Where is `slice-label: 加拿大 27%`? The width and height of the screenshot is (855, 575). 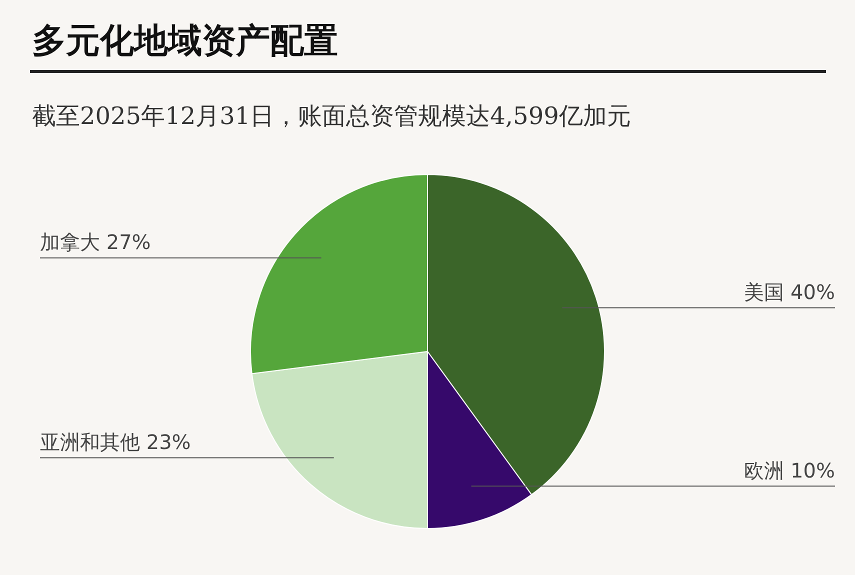
slice-label: 加拿大 27% is located at coordinates (95, 242).